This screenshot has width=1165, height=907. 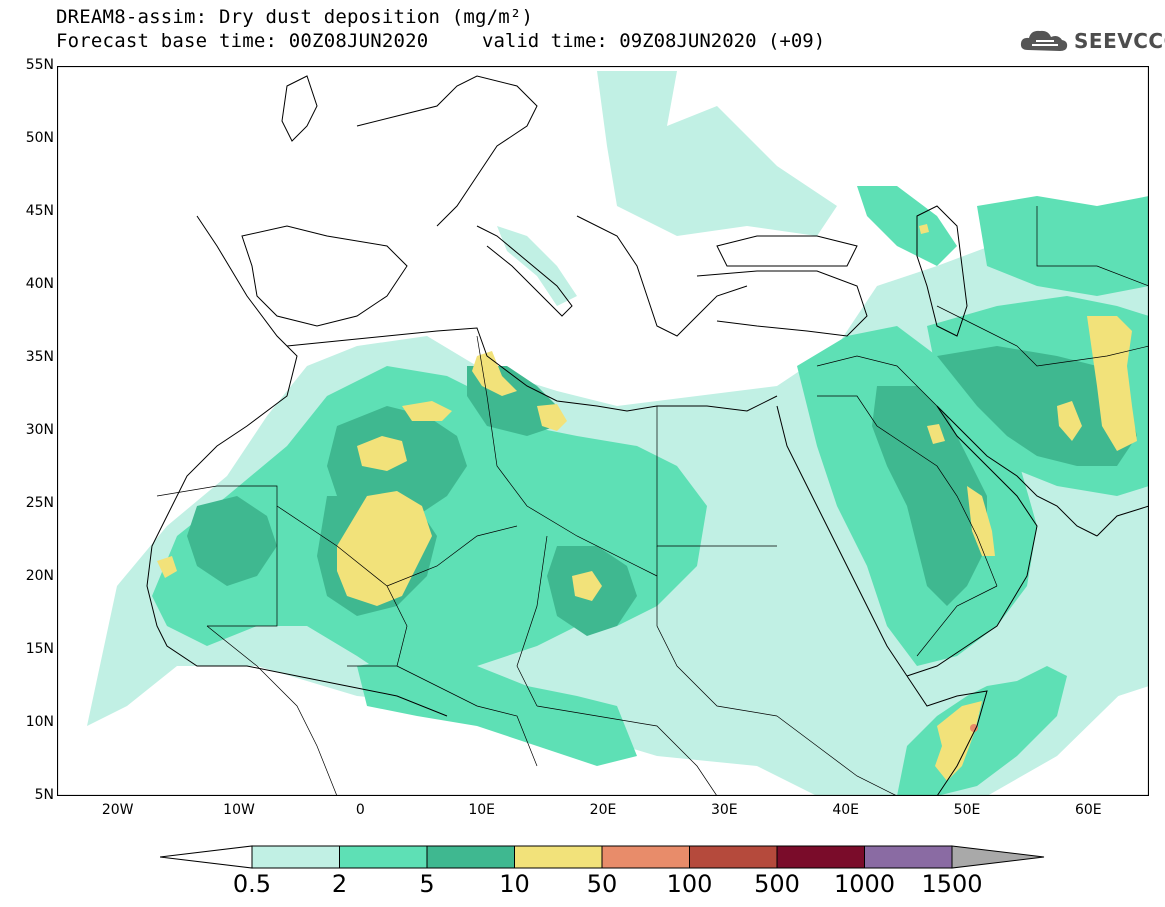 I want to click on border-chad, so click(x=532, y=621).